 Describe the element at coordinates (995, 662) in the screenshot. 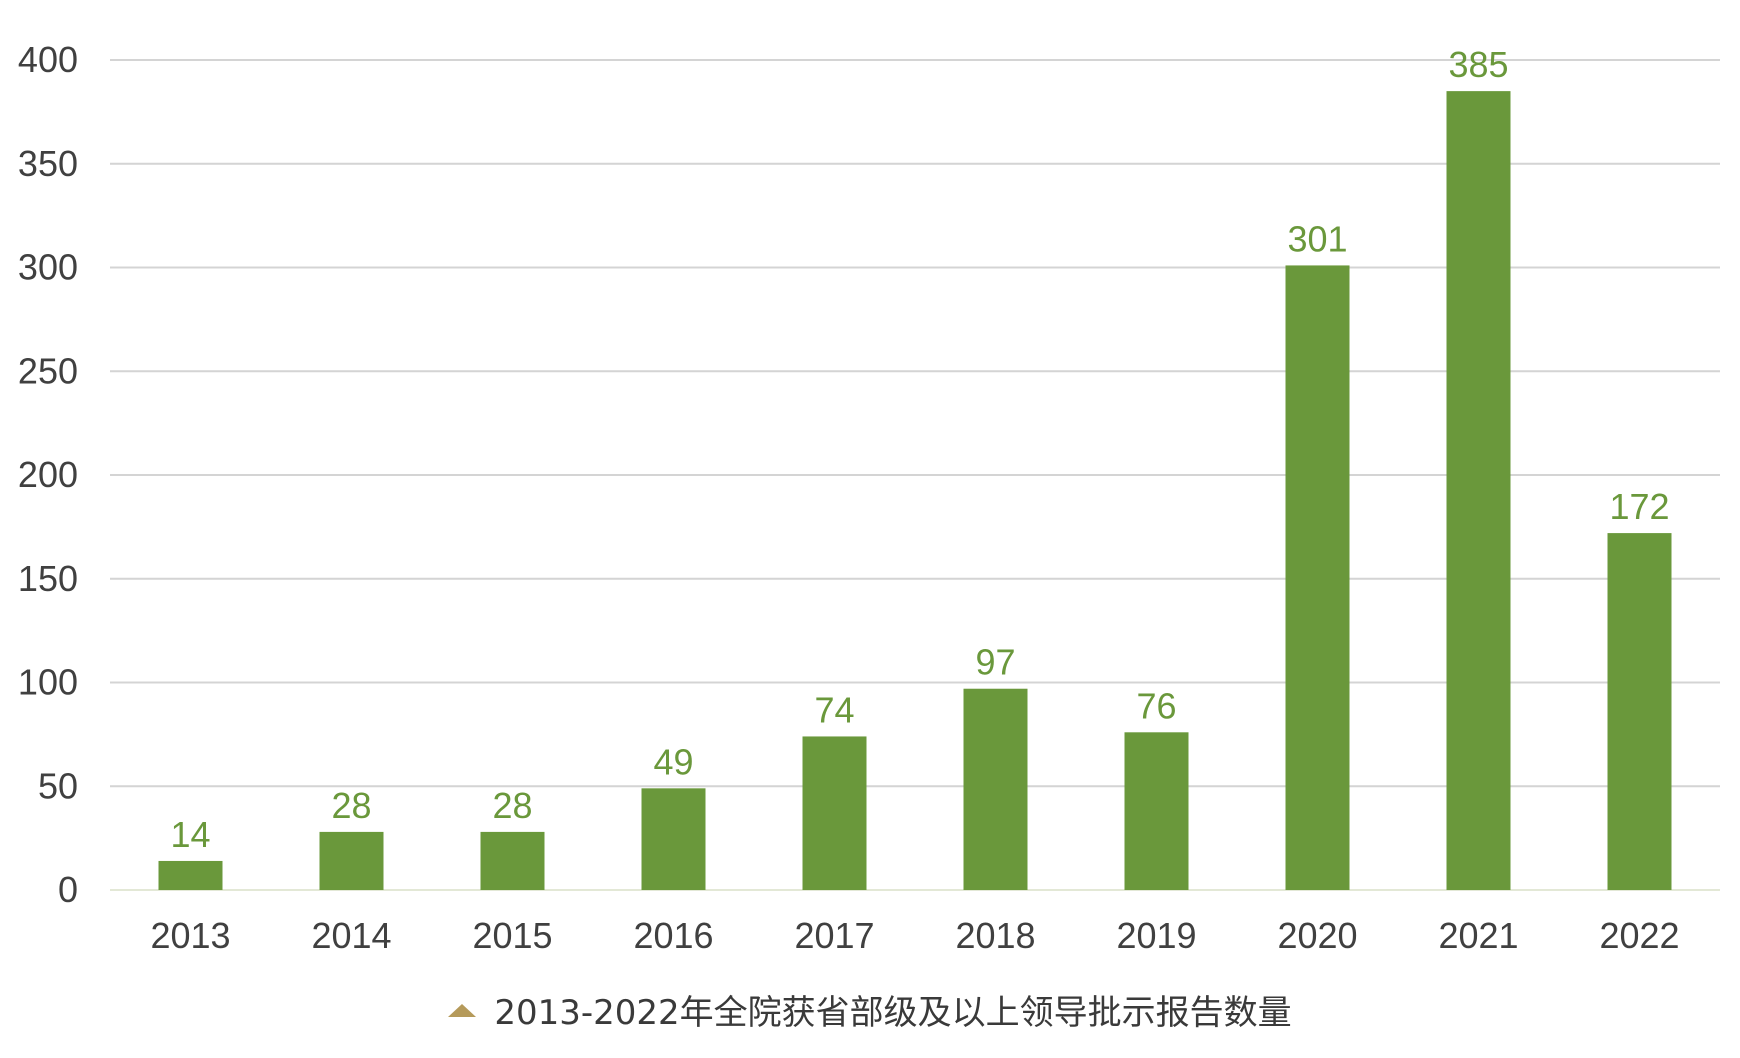

I see `data-label-2018: 97` at that location.